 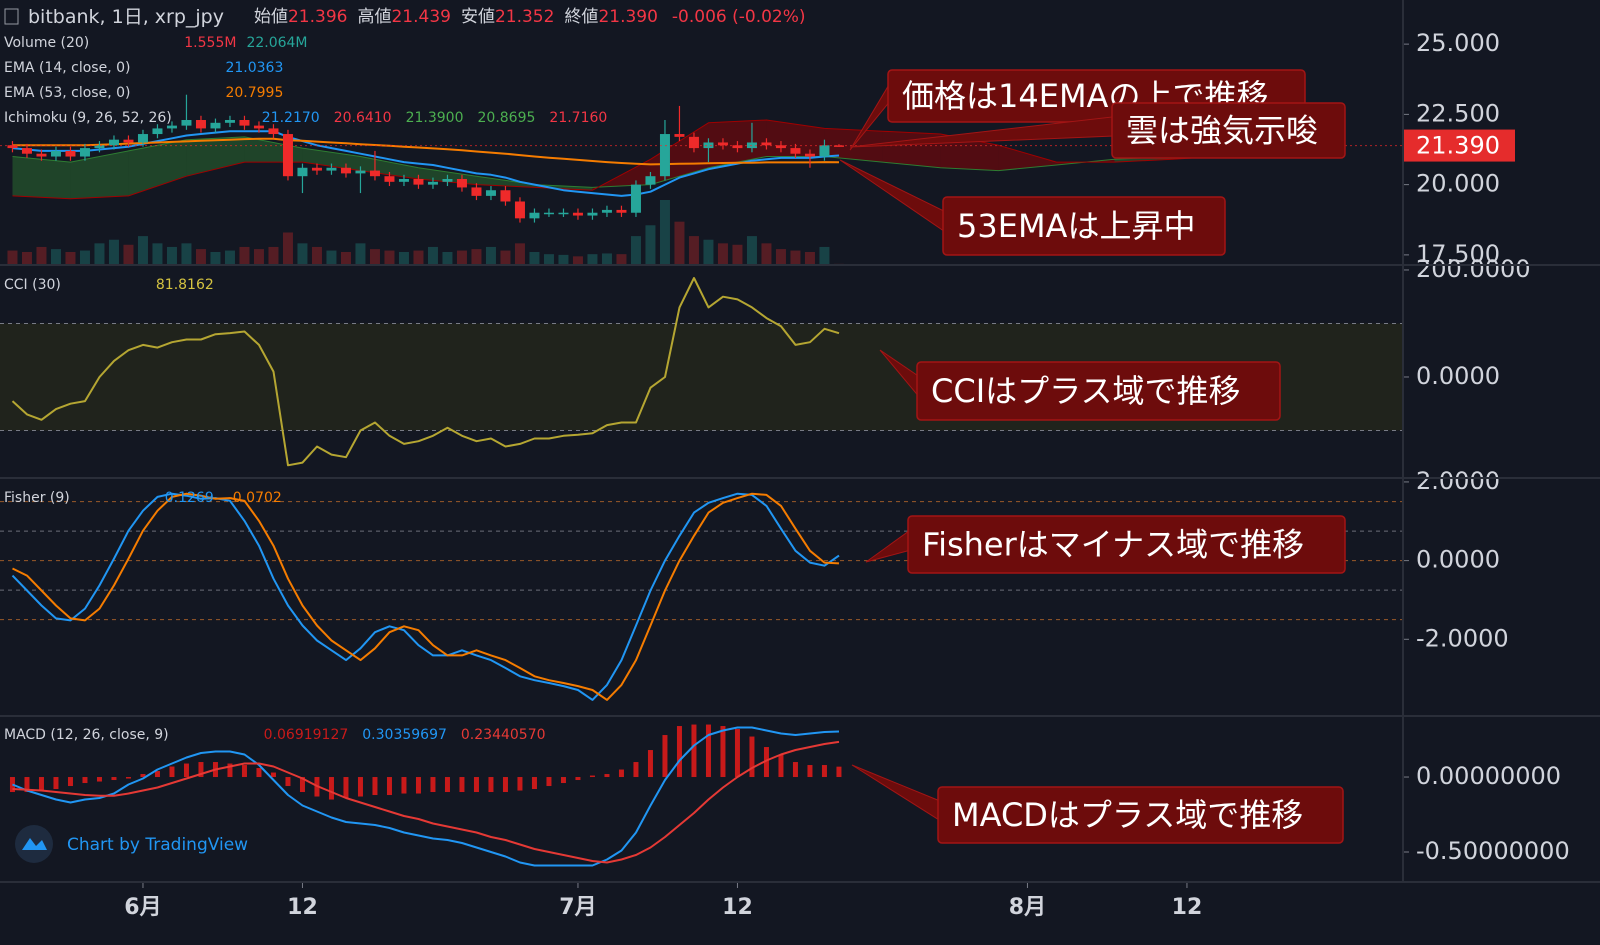 What do you see at coordinates (739, 17) in the screenshot?
I see `change: -0.006 (-0.02%)` at bounding box center [739, 17].